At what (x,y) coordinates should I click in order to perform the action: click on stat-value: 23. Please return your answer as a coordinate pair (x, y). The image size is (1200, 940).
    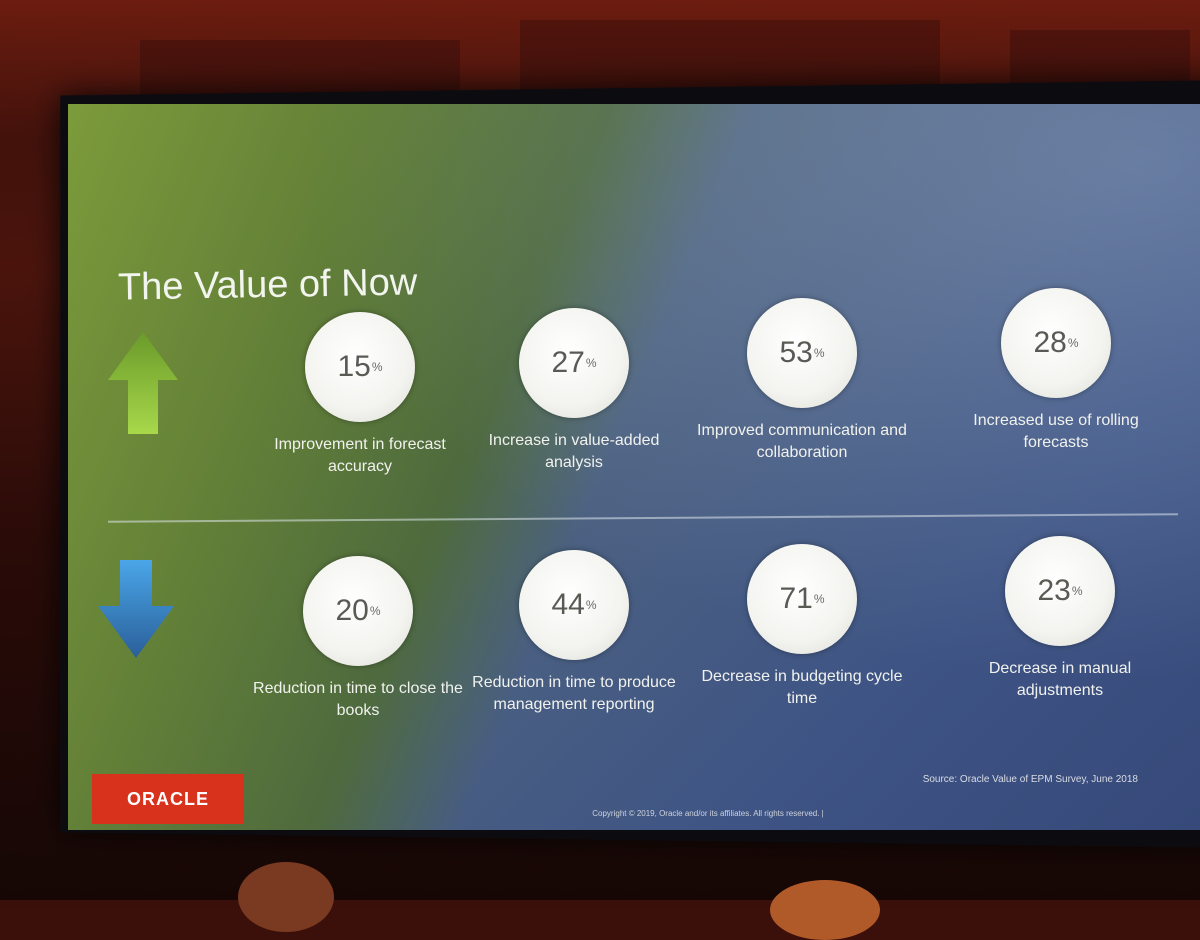
    Looking at the image, I should click on (1054, 590).